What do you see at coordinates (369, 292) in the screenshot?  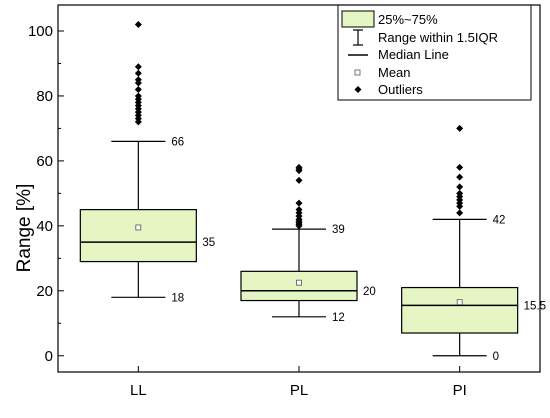 I see `label-median: 20` at bounding box center [369, 292].